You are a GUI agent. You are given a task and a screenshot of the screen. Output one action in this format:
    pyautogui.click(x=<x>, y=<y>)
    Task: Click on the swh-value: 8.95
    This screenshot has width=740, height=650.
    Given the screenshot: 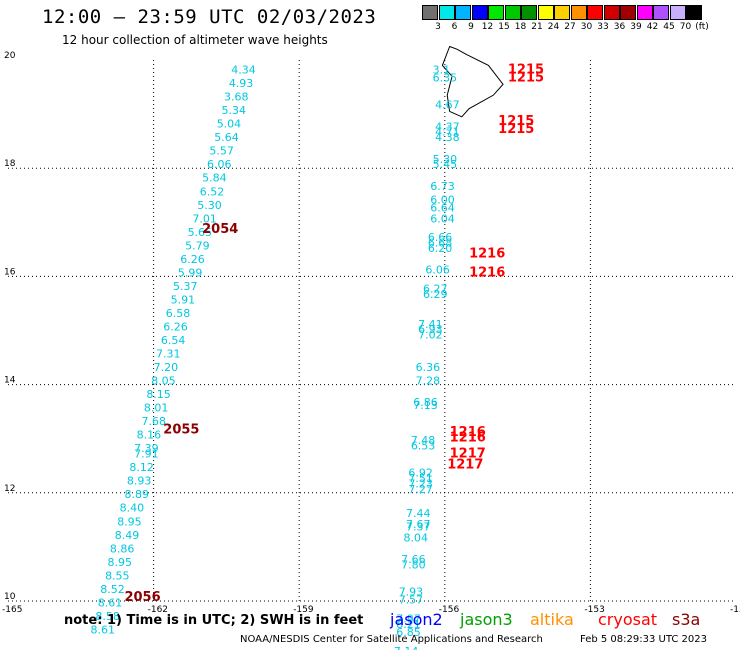 What is the action you would take?
    pyautogui.click(x=129, y=521)
    